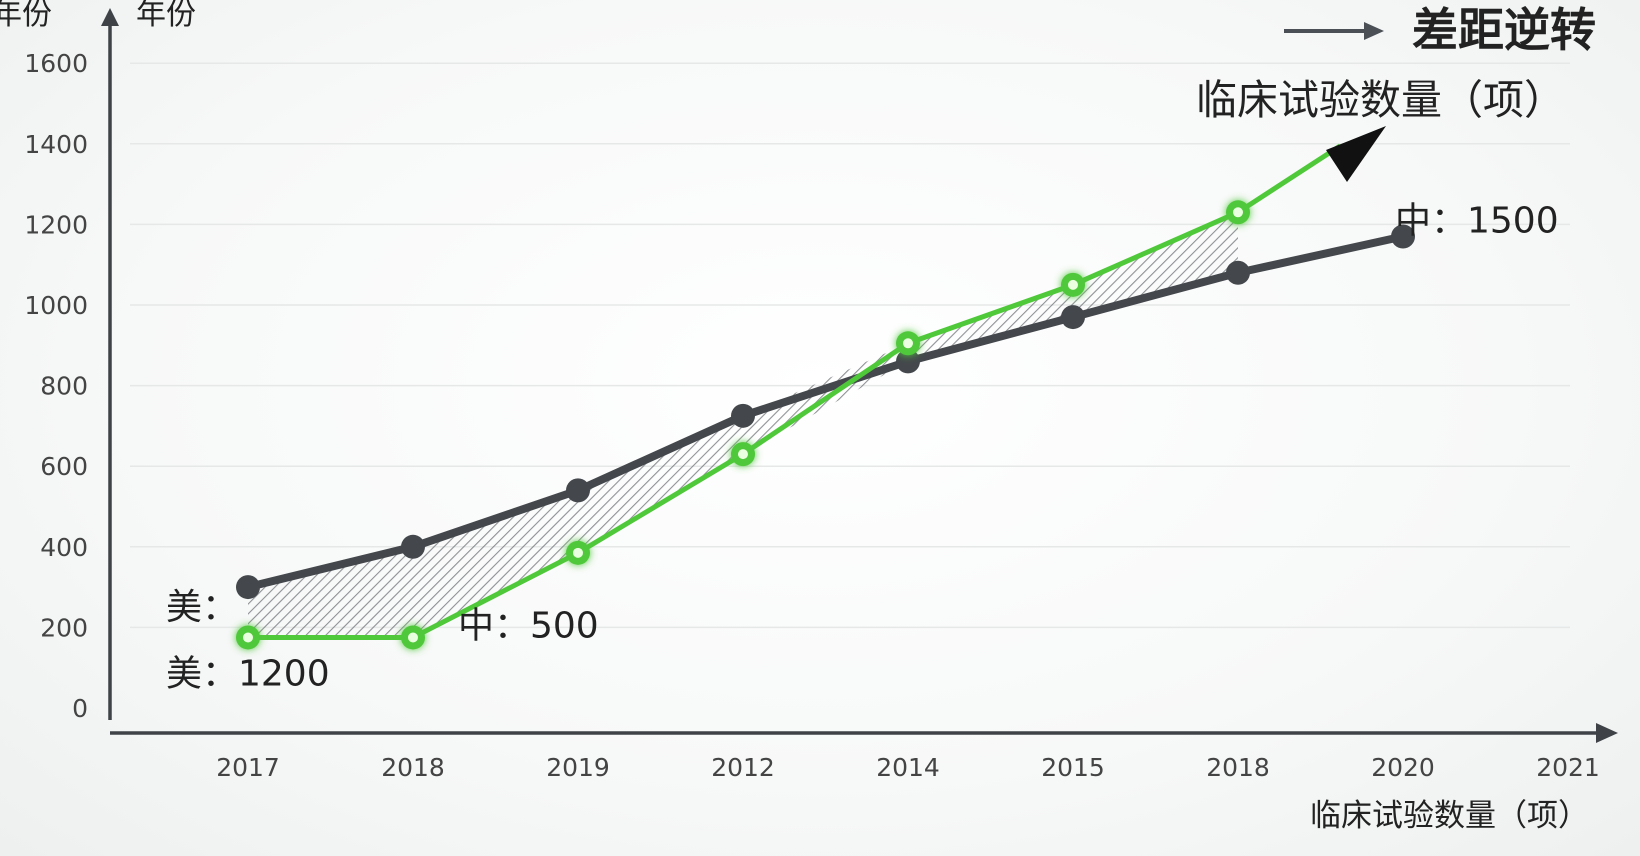 This screenshot has width=1640, height=856. What do you see at coordinates (1073, 767) in the screenshot?
I see `x-tick-label: 2015` at bounding box center [1073, 767].